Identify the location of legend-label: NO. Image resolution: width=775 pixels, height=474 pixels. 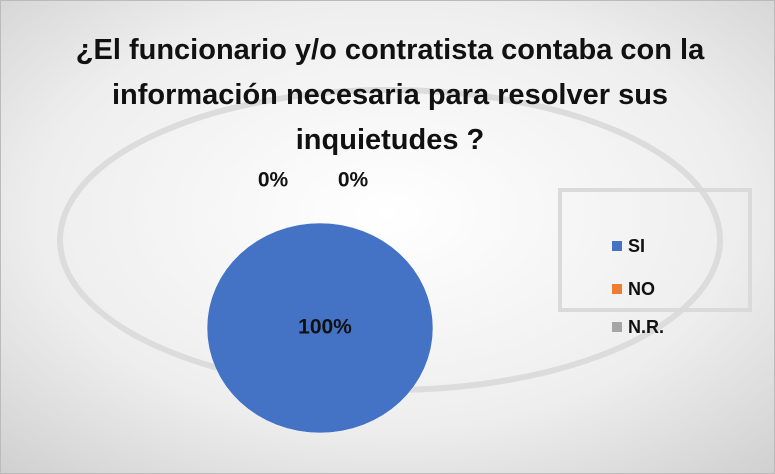
(641, 289).